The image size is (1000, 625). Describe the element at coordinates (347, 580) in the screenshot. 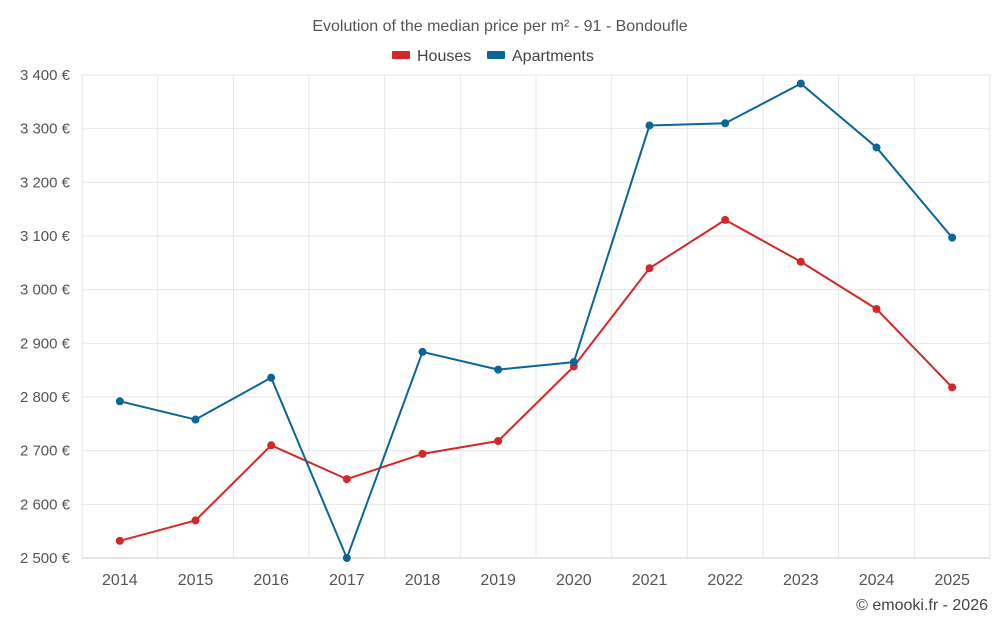

I see `x-tick-label: 2017` at that location.